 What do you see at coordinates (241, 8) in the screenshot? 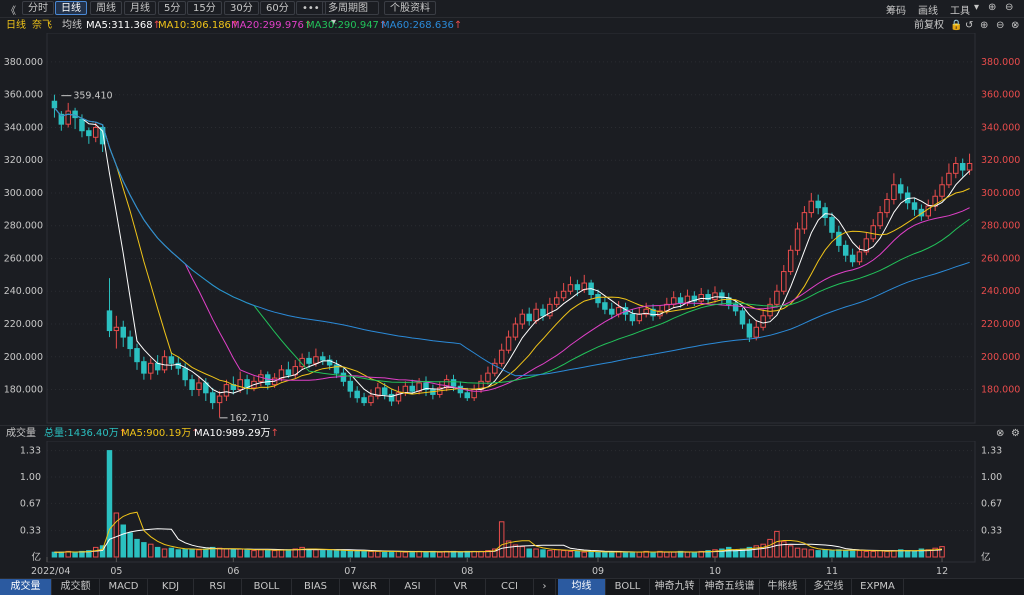
I see `tab-30min: 30分` at bounding box center [241, 8].